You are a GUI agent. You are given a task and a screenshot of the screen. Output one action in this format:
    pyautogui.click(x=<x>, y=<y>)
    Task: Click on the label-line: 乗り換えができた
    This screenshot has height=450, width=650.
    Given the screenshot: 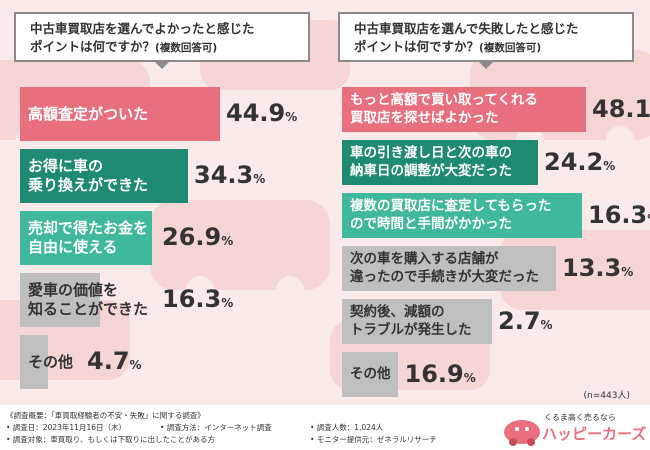 What is the action you would take?
    pyautogui.click(x=88, y=185)
    